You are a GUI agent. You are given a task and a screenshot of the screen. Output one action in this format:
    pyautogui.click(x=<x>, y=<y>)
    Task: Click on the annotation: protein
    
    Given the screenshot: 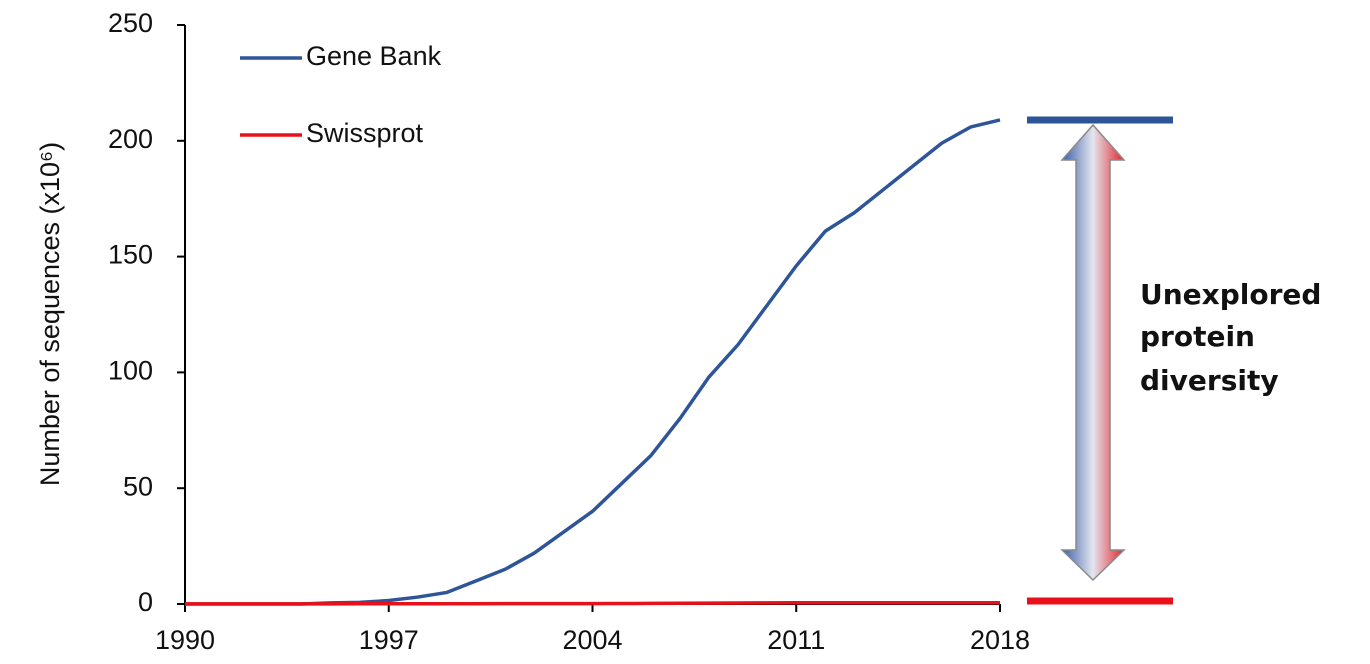 What is the action you would take?
    pyautogui.click(x=1197, y=336)
    